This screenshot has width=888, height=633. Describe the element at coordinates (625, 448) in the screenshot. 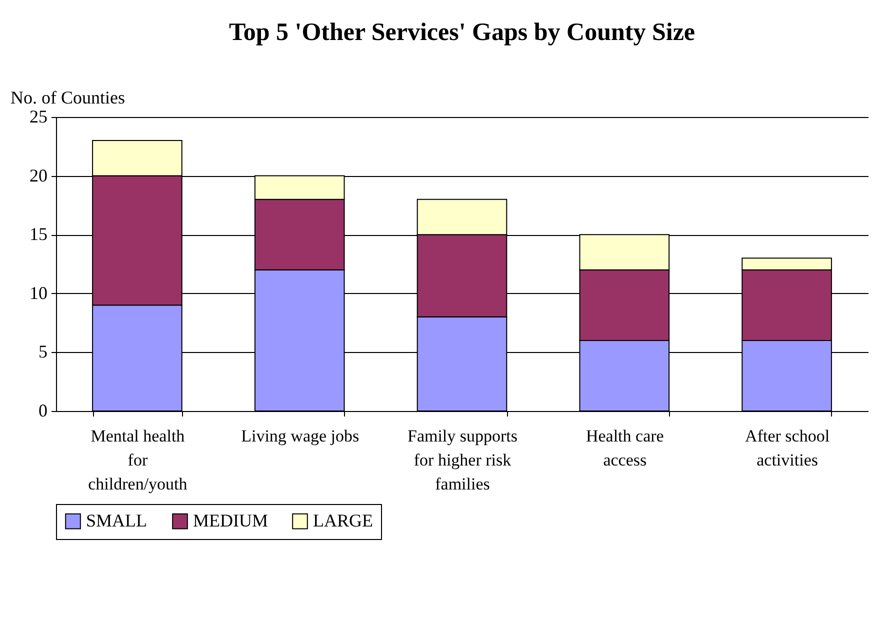

I see `x-tick-label: Health care access` at that location.